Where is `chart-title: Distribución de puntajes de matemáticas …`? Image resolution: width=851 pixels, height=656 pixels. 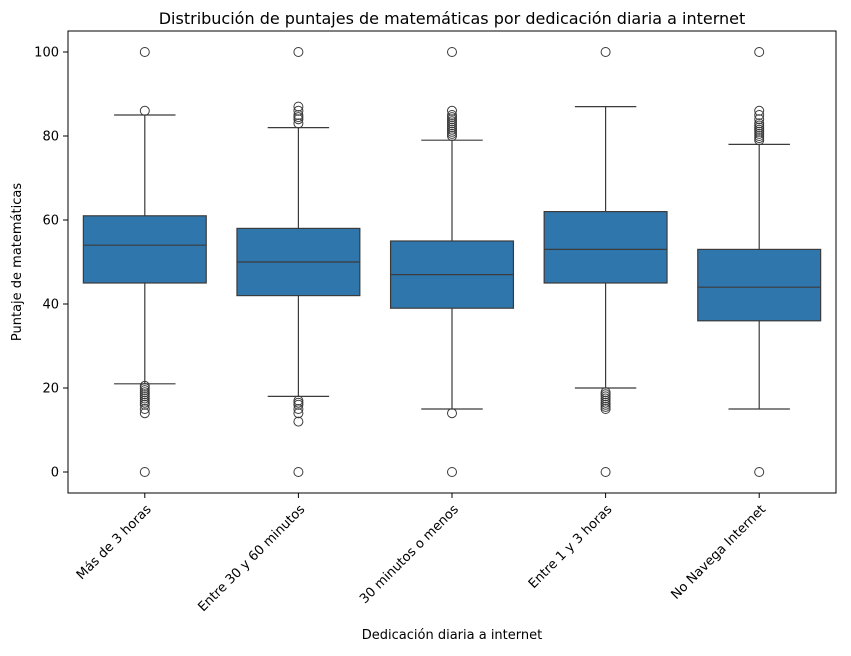 chart-title: Distribución de puntajes de matemáticas … is located at coordinates (452, 18).